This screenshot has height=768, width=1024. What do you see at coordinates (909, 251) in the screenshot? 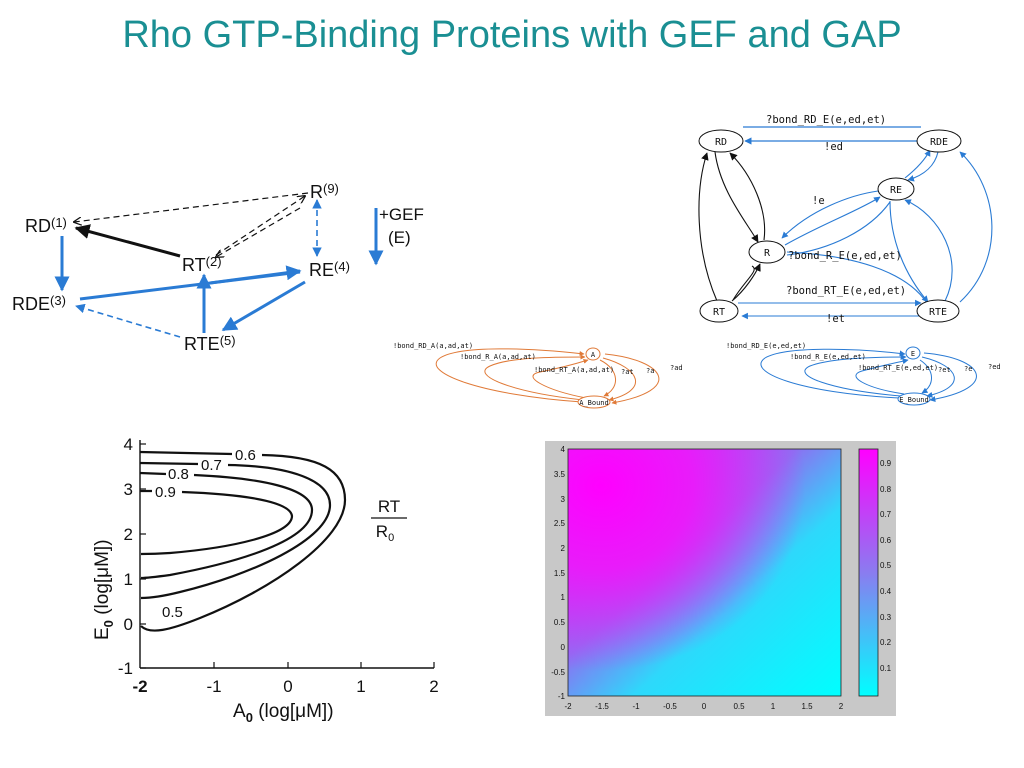
I see `edge-re-rte` at bounding box center [909, 251].